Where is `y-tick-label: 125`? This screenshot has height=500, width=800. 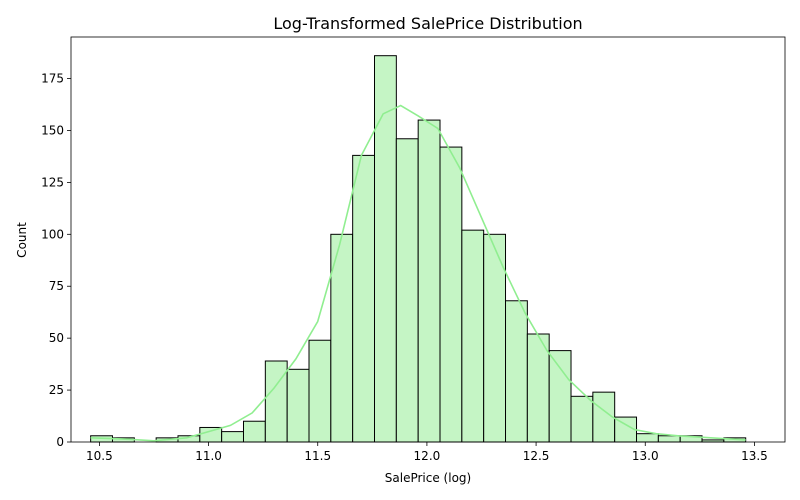 y-tick-label: 125 is located at coordinates (52, 182).